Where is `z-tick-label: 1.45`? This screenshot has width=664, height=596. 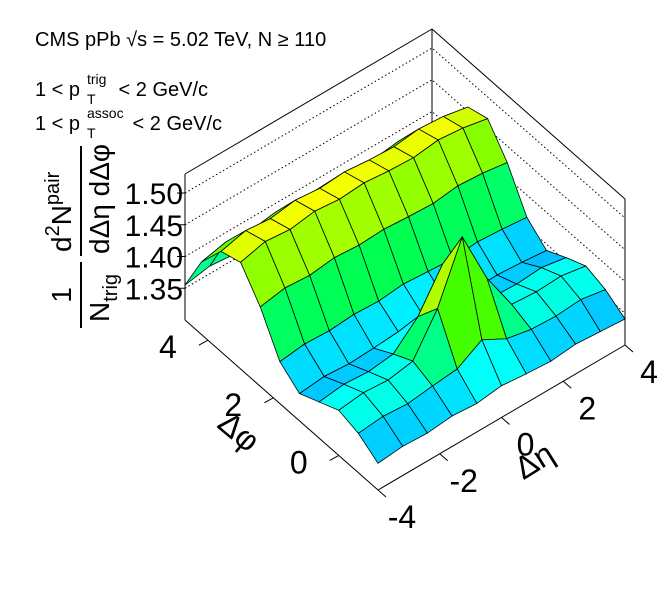 z-tick-label: 1.45 is located at coordinates (154, 226).